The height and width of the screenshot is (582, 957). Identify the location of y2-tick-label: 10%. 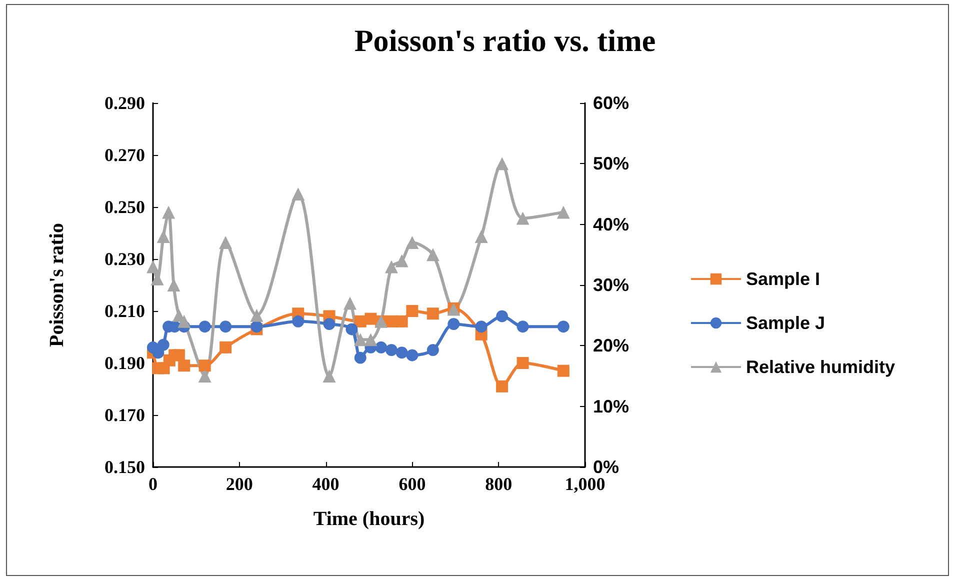
(611, 406).